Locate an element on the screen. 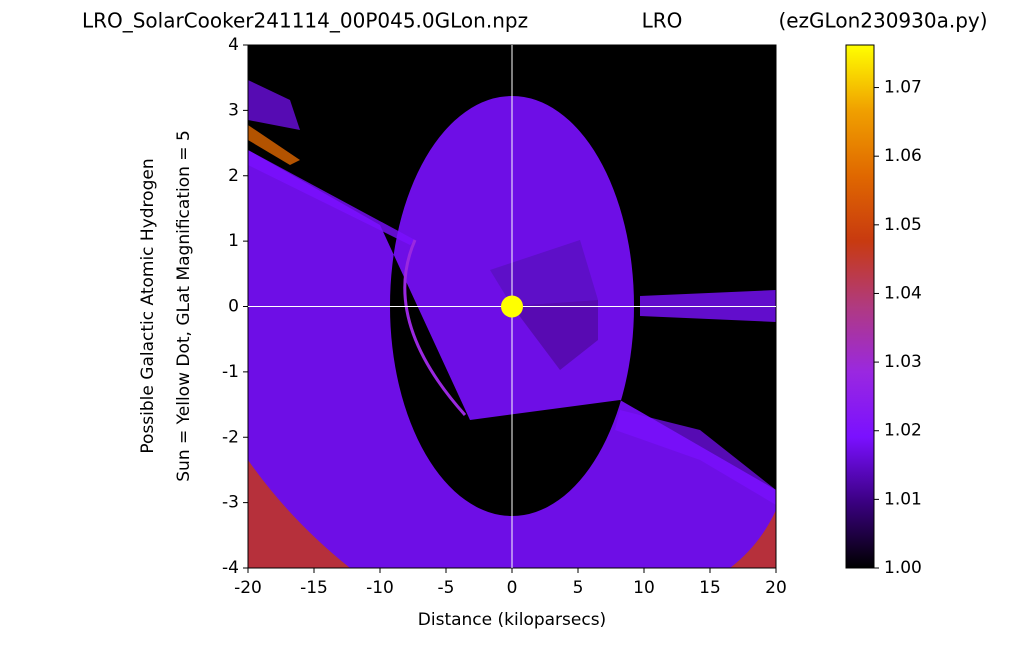 The width and height of the screenshot is (1024, 648). x-tick-label: 10 is located at coordinates (644, 588).